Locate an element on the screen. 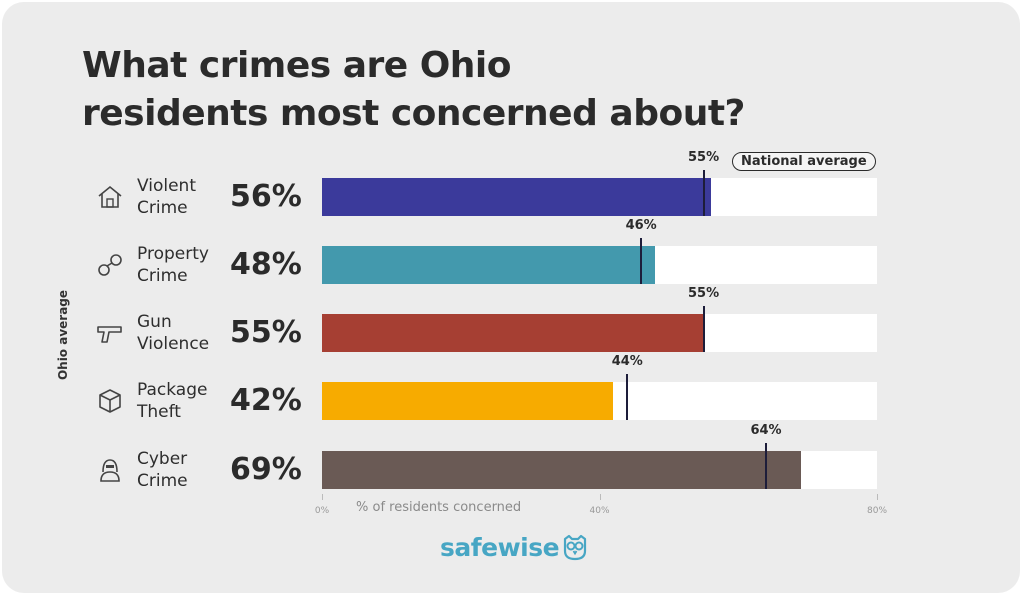 The height and width of the screenshot is (597, 1024). ohio-value-label: 48% is located at coordinates (266, 264).